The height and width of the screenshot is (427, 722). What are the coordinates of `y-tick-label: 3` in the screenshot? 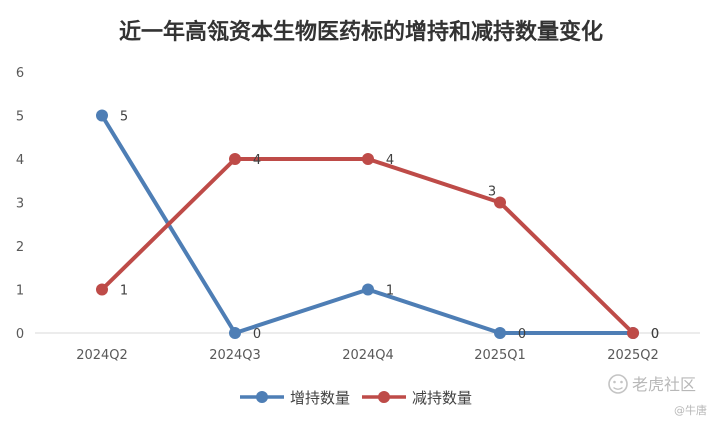 It's located at (20, 204).